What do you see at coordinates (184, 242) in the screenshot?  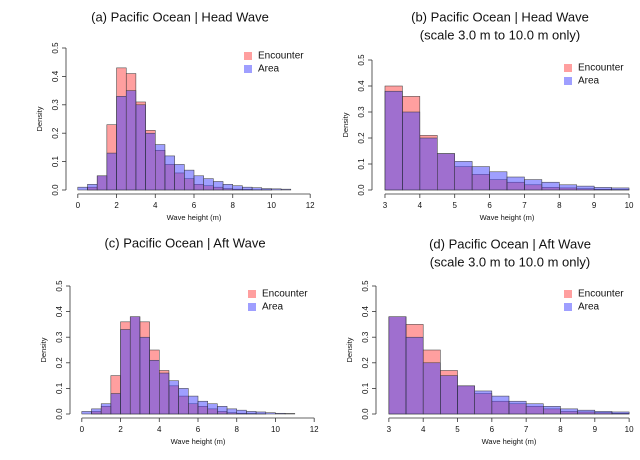 I see `chart-title: (c) Pacific Ocean | Aft Wave` at bounding box center [184, 242].